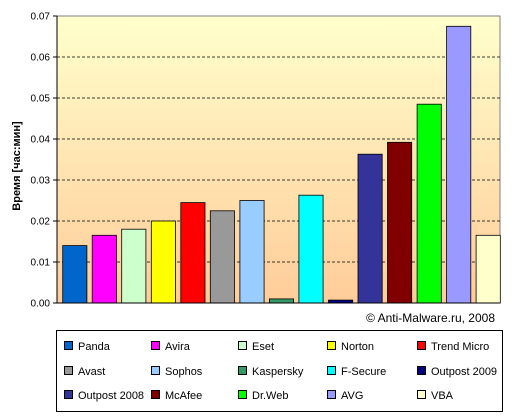 The height and width of the screenshot is (420, 515). What do you see at coordinates (41, 263) in the screenshot?
I see `y-tick-label: 0.01` at bounding box center [41, 263].